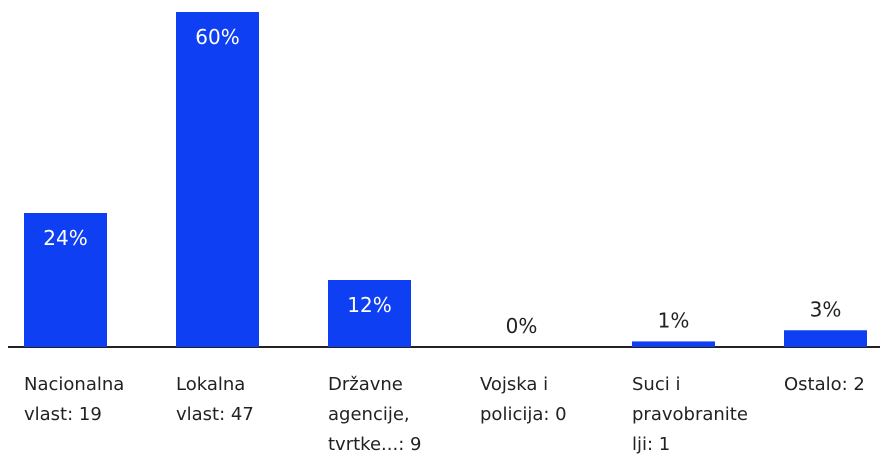 The width and height of the screenshot is (880, 468). What do you see at coordinates (826, 309) in the screenshot?
I see `value-label: 3%` at bounding box center [826, 309].